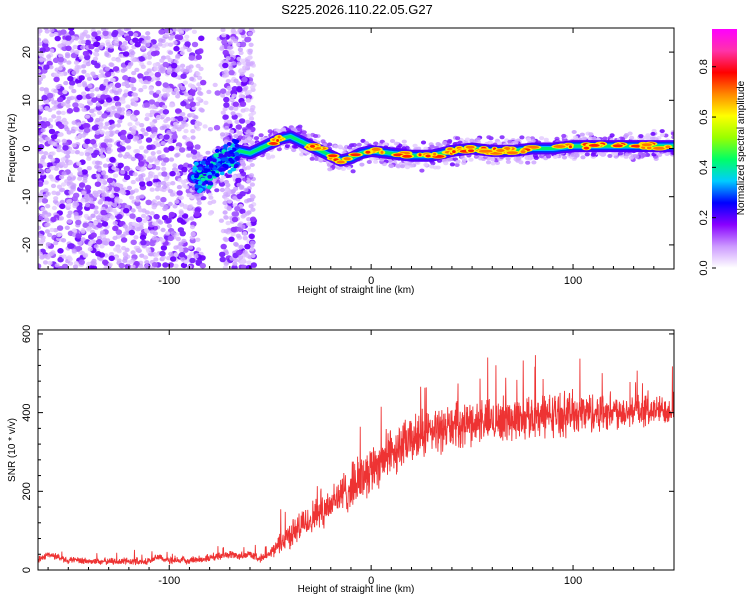 This screenshot has height=600, width=750. I want to click on spectrogram-x-label: Height of straight line (km), so click(356, 290).